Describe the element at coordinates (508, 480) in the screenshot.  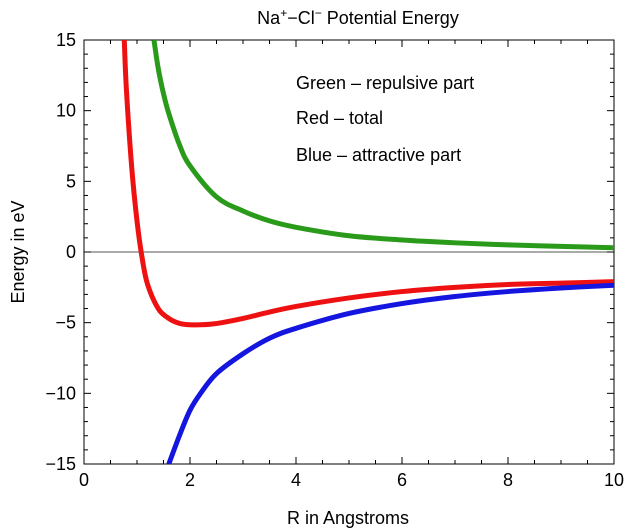
I see `x-tick-label: 8` at that location.